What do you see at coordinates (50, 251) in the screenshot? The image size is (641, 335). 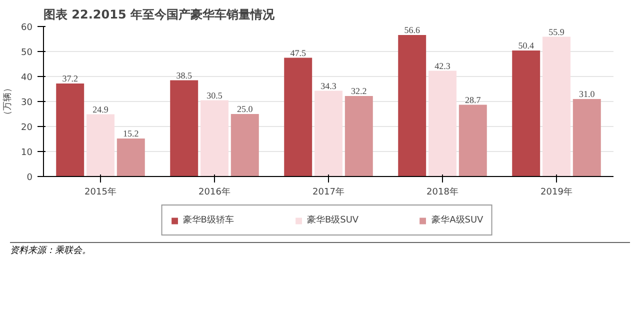 I see `text: 资料来源：乘联会。` at bounding box center [50, 251].